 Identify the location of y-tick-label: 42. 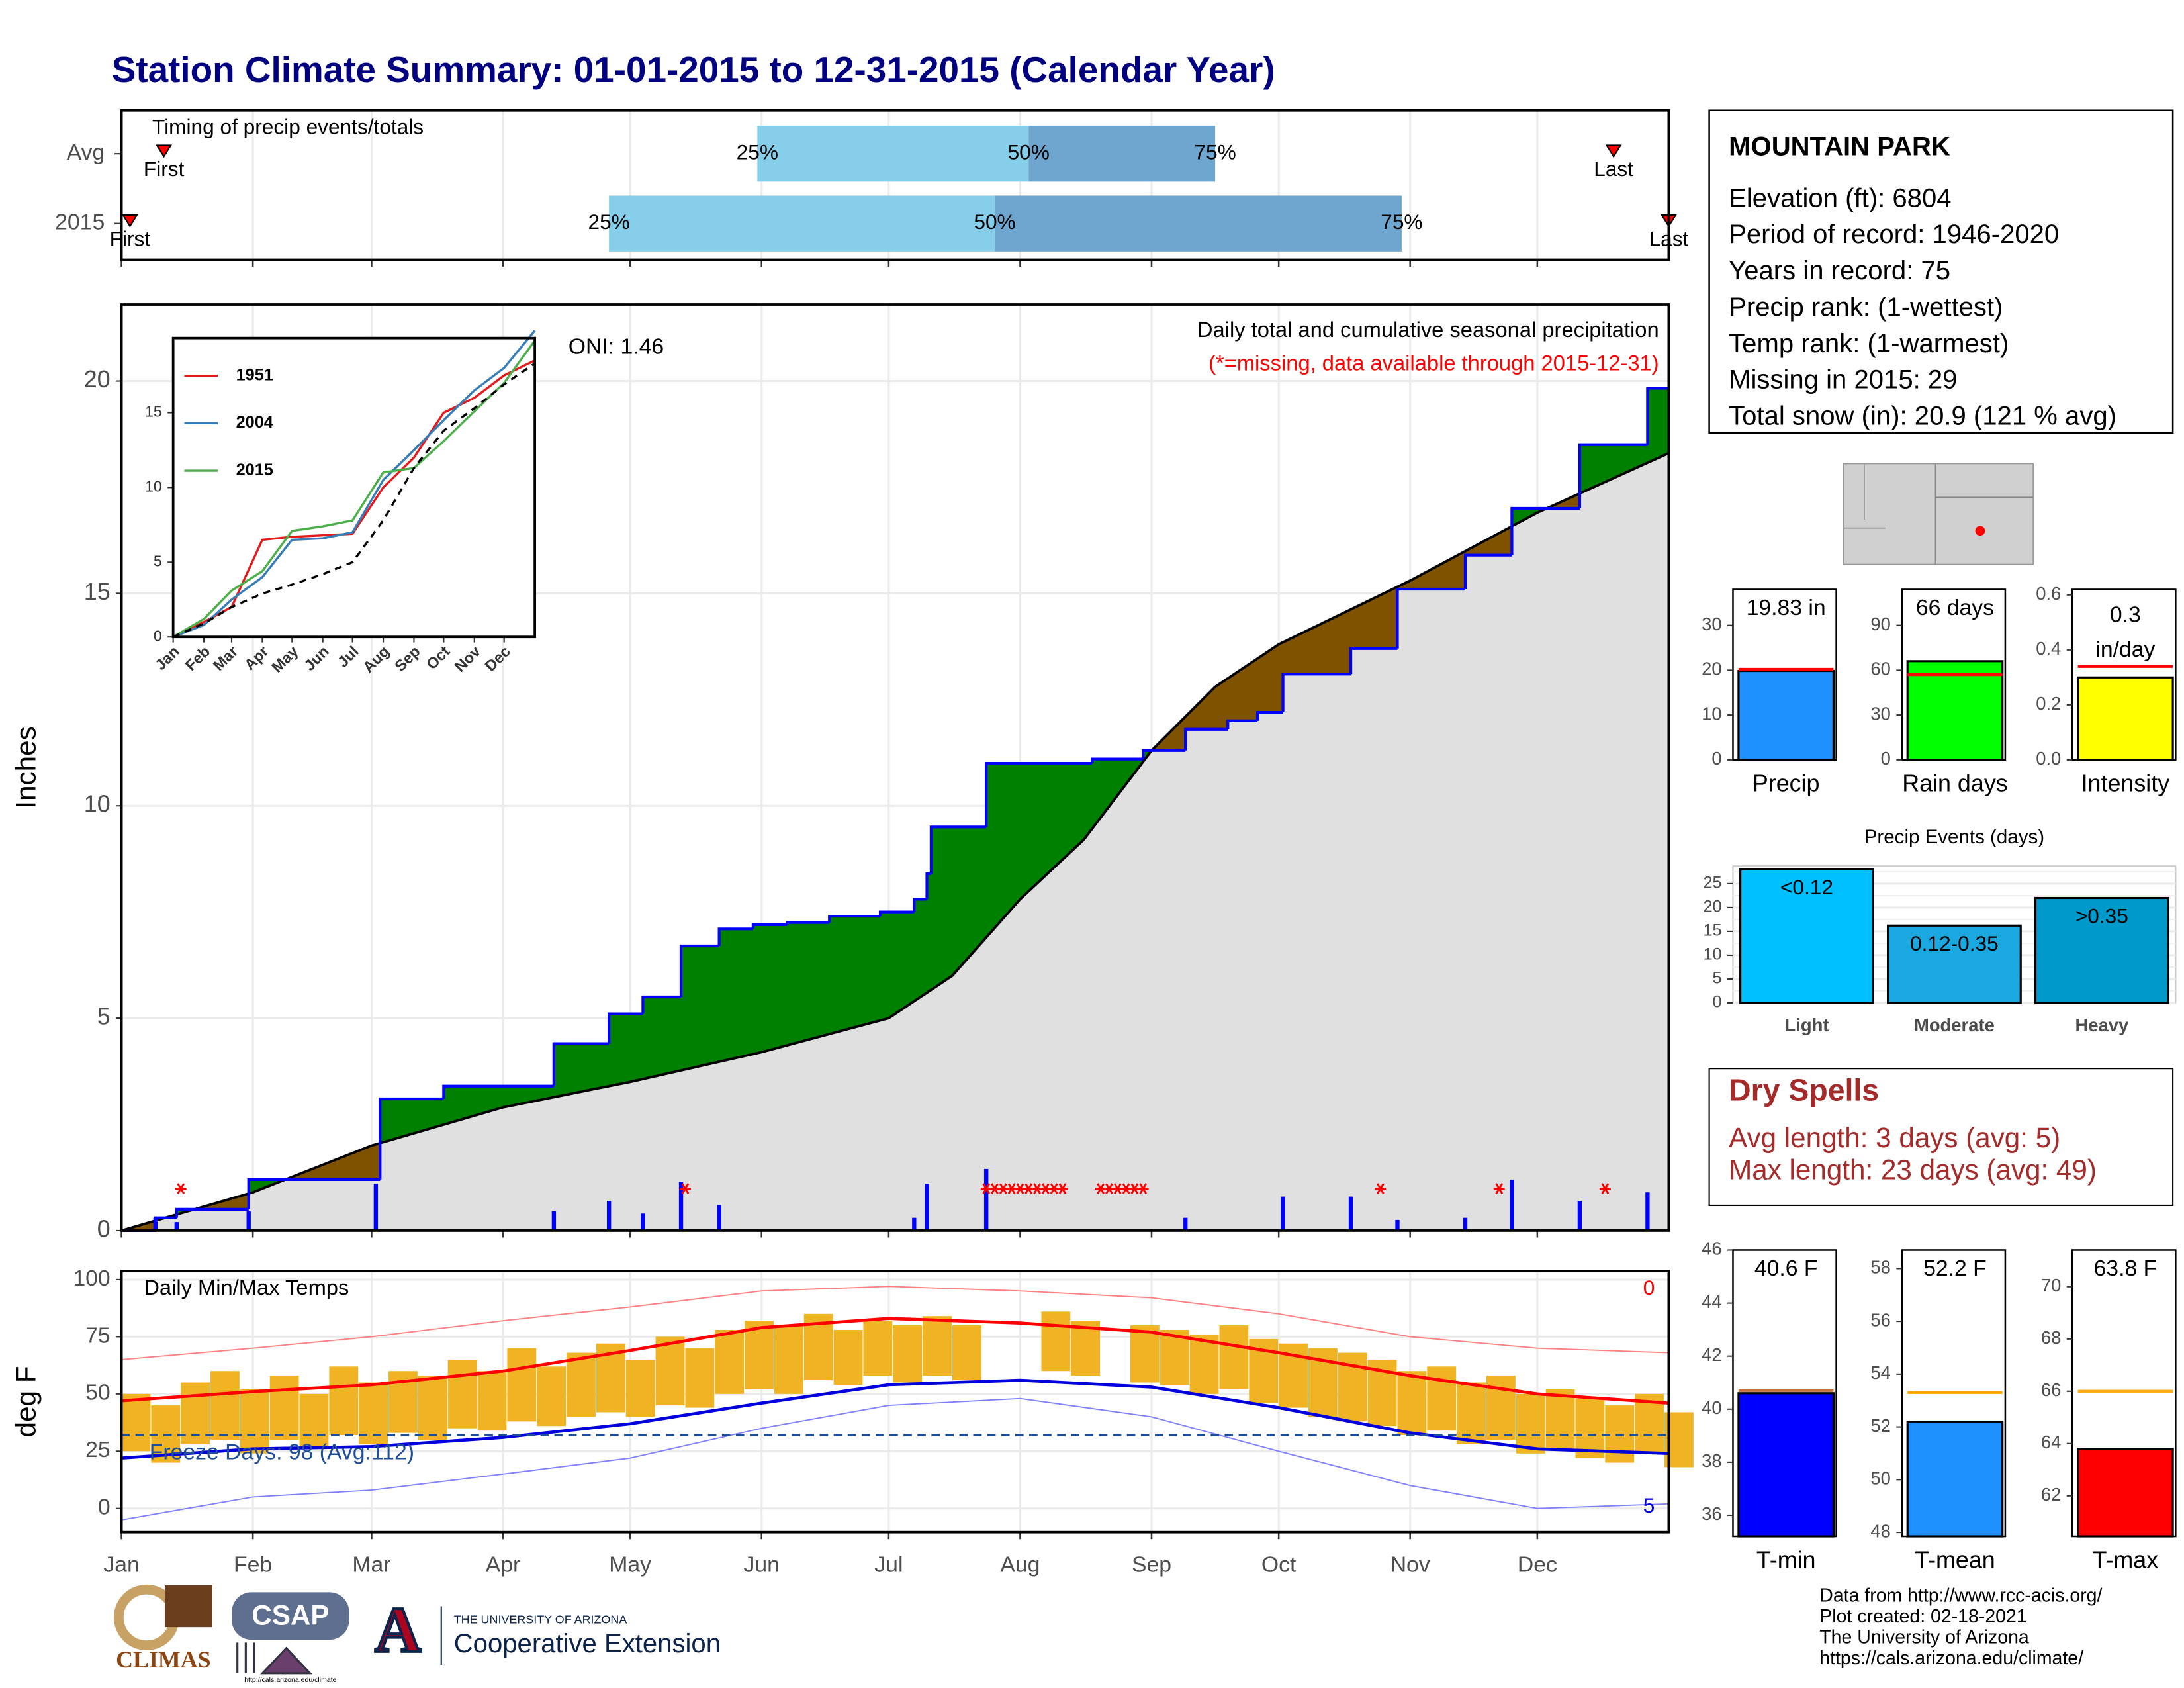
(1712, 1354).